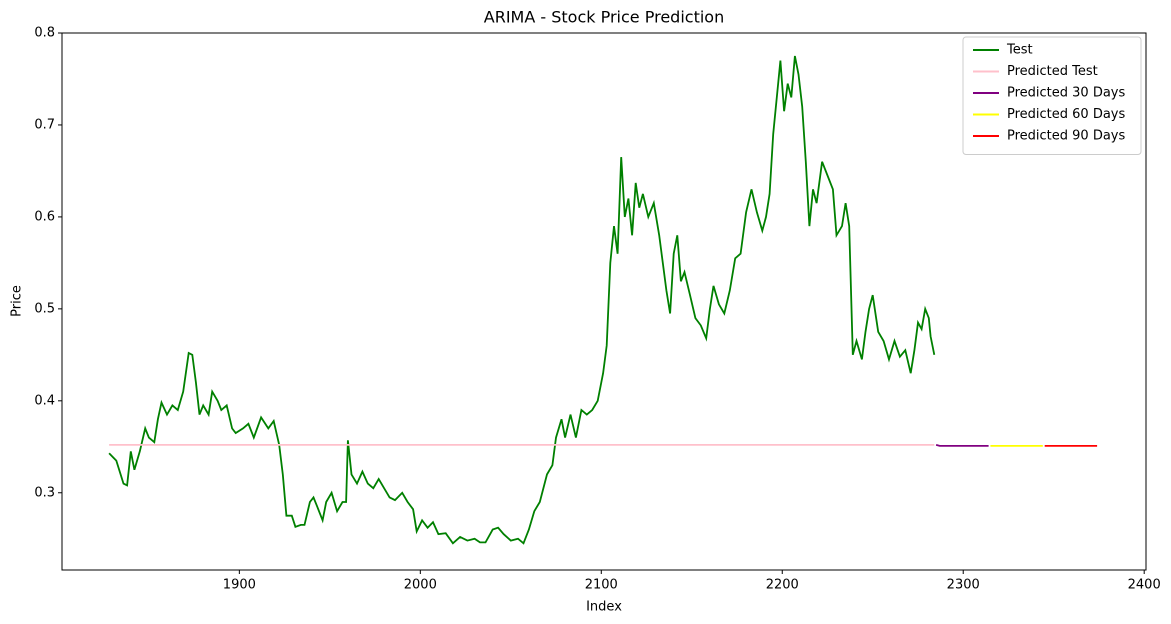  What do you see at coordinates (44, 33) in the screenshot?
I see `y-tick-label: 0.8` at bounding box center [44, 33].